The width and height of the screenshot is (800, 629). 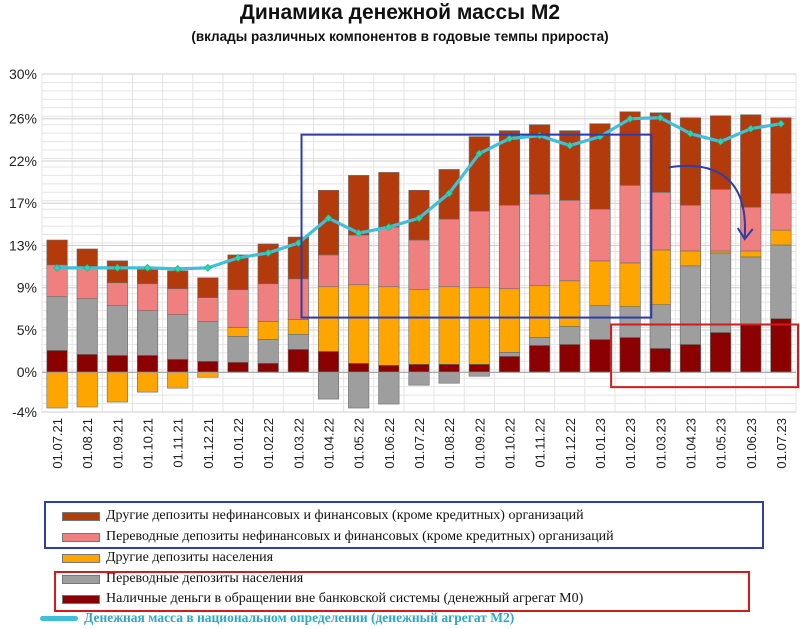 I want to click on x-tick-label: 01.03.22, so click(x=298, y=443).